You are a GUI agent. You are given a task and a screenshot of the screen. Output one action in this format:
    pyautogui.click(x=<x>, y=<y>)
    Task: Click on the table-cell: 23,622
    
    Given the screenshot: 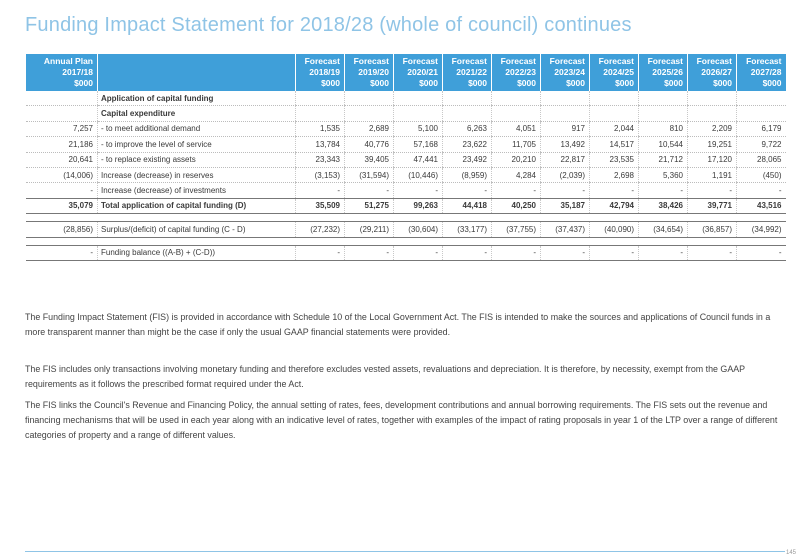 What is the action you would take?
    pyautogui.click(x=467, y=144)
    